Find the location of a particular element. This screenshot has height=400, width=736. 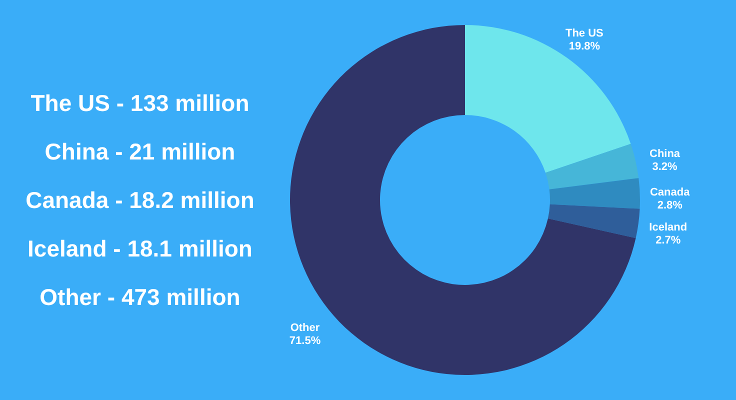

data-label: 2.7% is located at coordinates (668, 240).